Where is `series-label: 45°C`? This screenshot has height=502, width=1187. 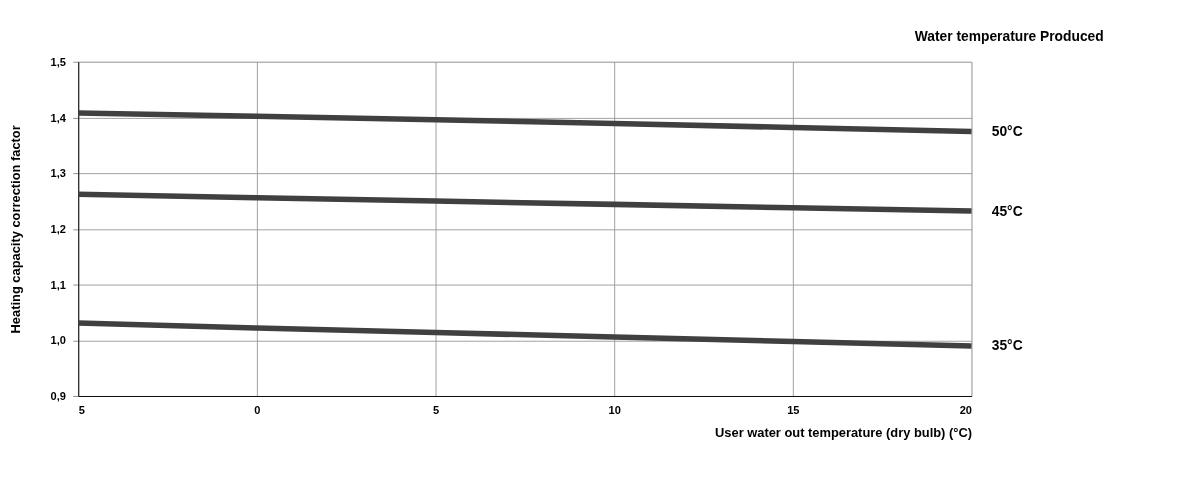 series-label: 45°C is located at coordinates (1007, 210).